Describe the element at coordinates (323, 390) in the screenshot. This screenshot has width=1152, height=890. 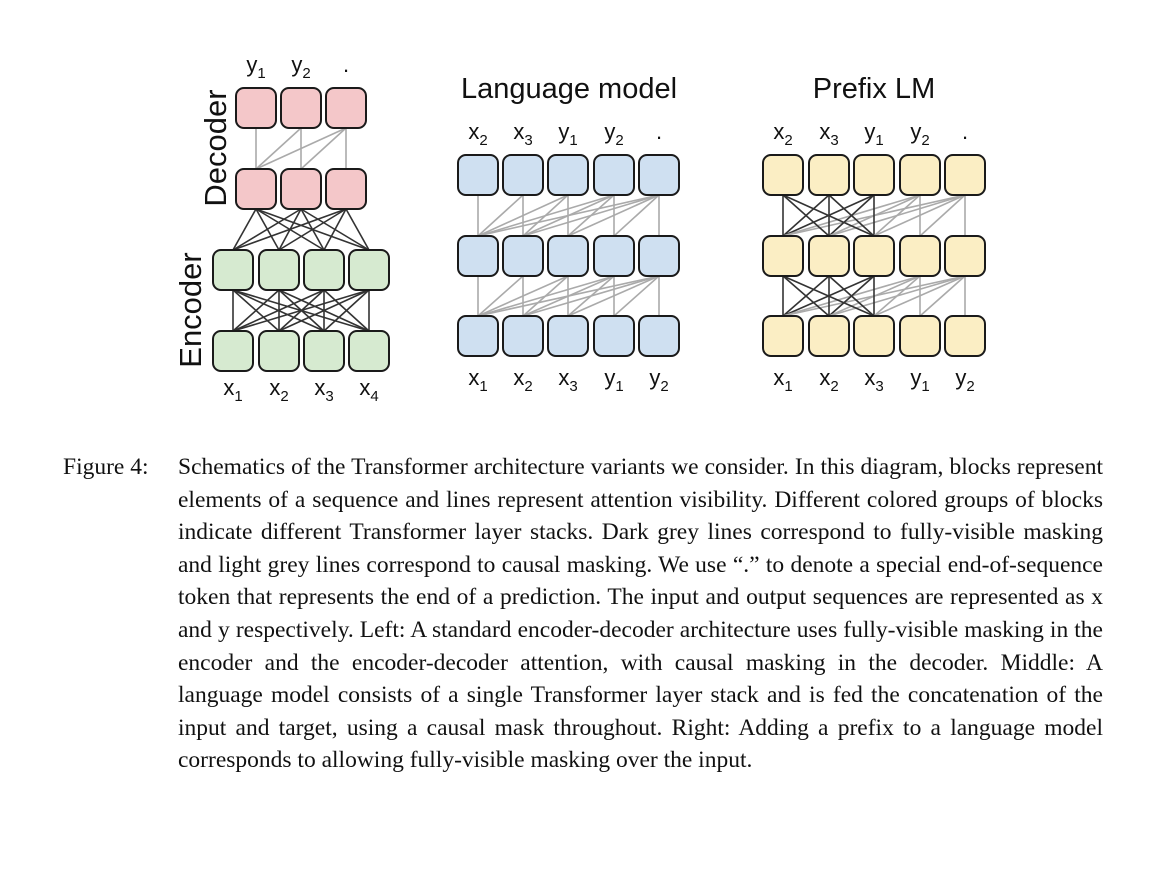
I see `encoder-input-token: x3` at that location.